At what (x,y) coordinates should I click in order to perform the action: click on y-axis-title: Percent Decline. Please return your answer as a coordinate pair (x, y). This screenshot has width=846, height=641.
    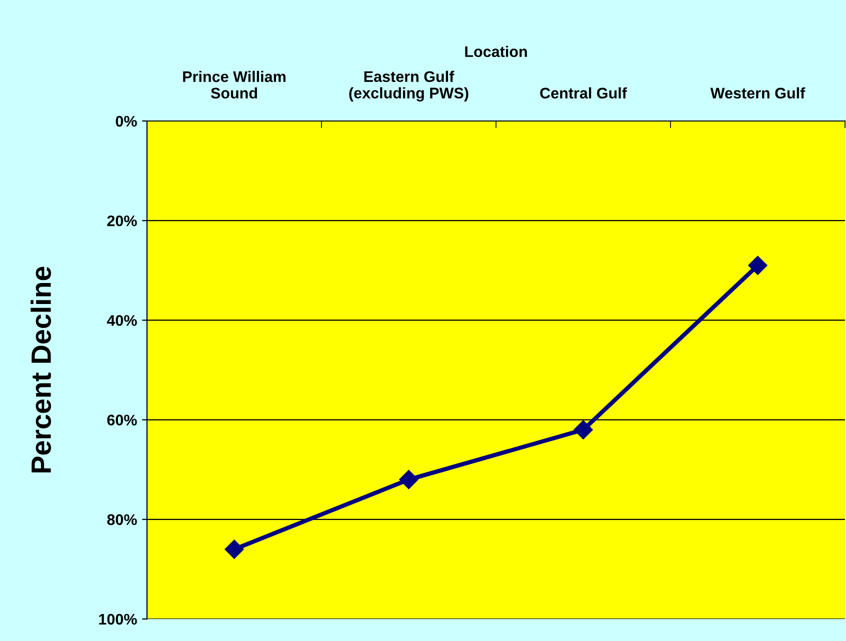
    Looking at the image, I should click on (41, 369).